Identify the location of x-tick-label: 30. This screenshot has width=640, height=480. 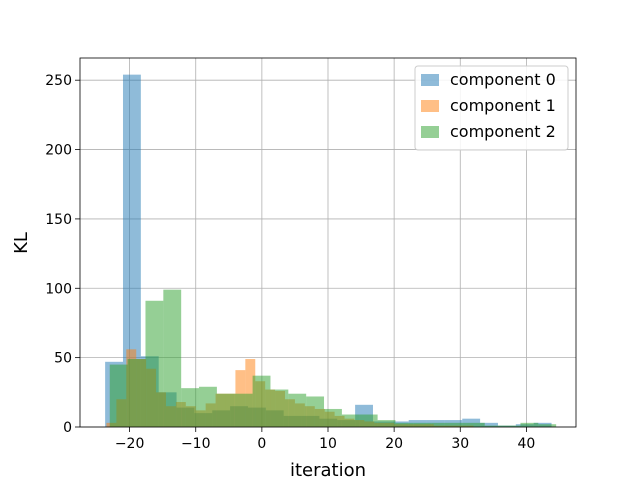
(460, 444).